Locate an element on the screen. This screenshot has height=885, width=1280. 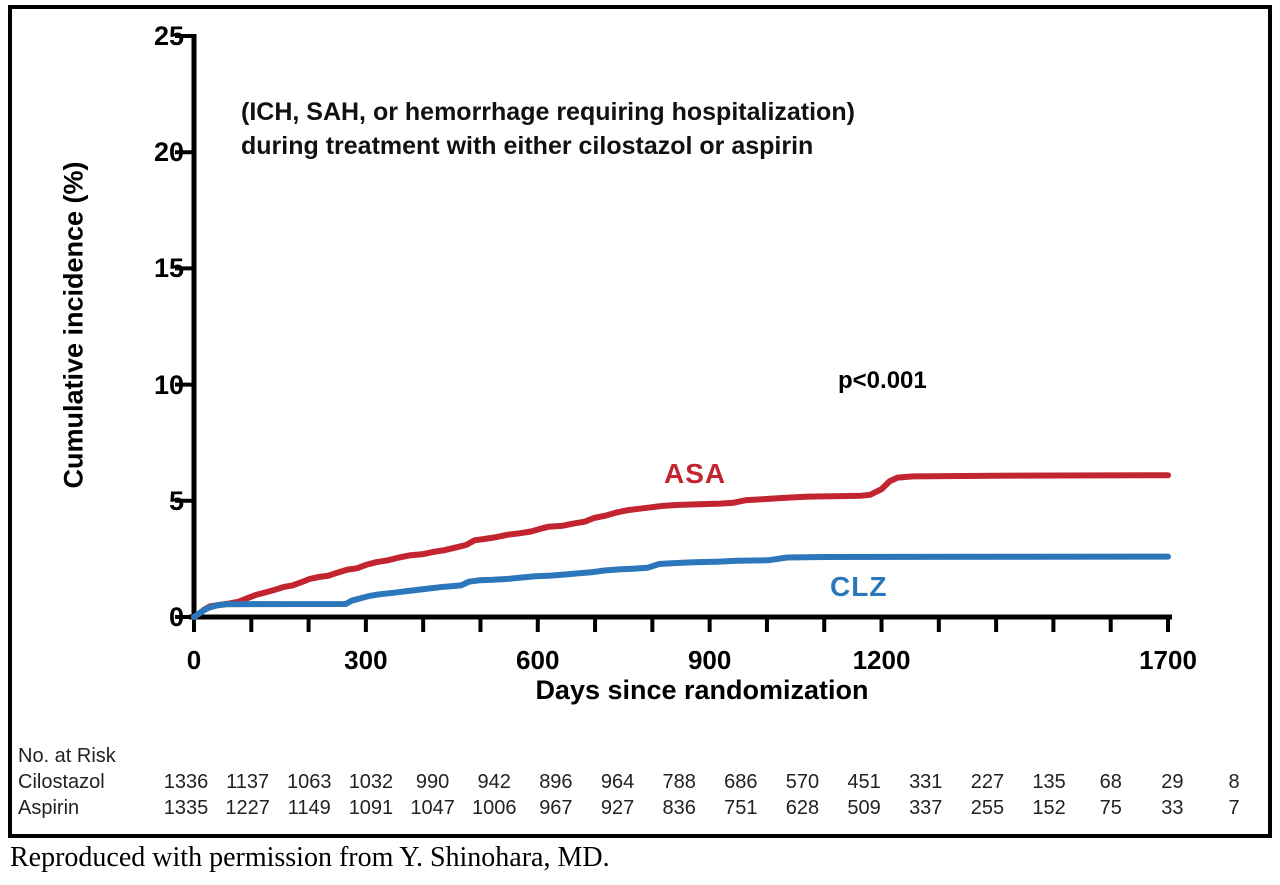
asa-series-label: ASA is located at coordinates (695, 473).